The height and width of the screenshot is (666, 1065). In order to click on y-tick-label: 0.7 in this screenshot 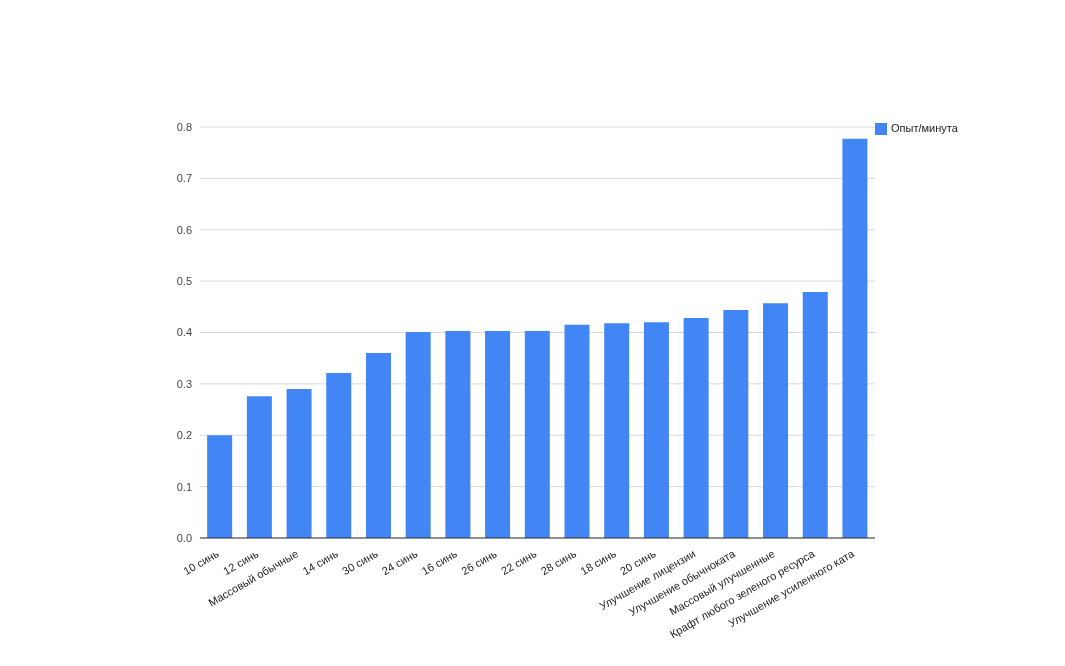, I will do `click(184, 178)`.